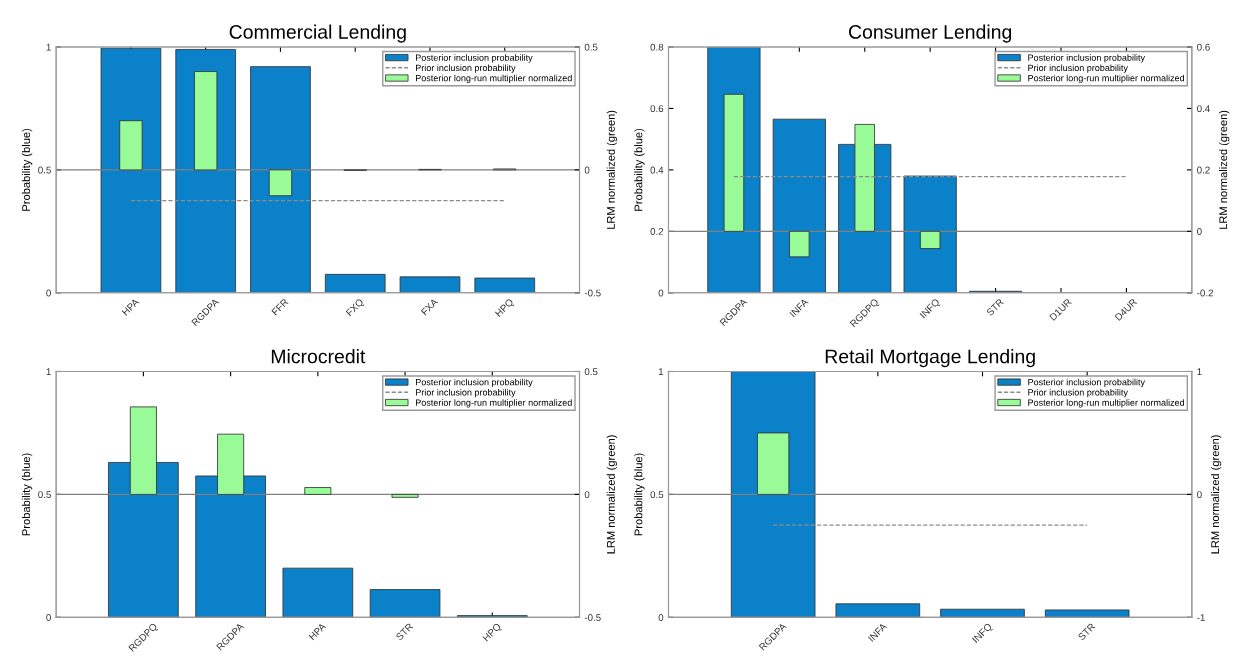 The height and width of the screenshot is (671, 1248). I want to click on y-tick-label: 0.8, so click(657, 47).